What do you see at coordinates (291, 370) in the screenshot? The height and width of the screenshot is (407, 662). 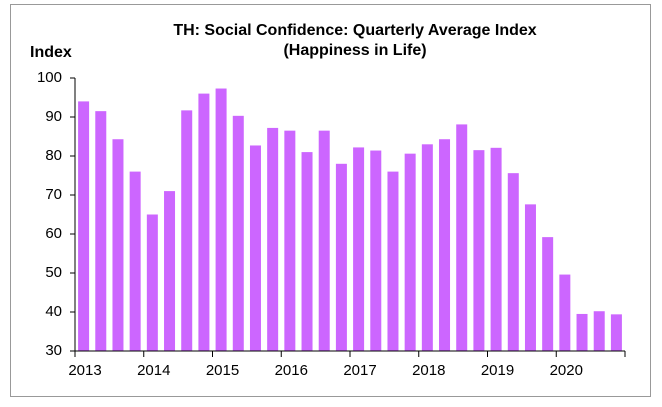 I see `x-tick-label: 2016` at bounding box center [291, 370].